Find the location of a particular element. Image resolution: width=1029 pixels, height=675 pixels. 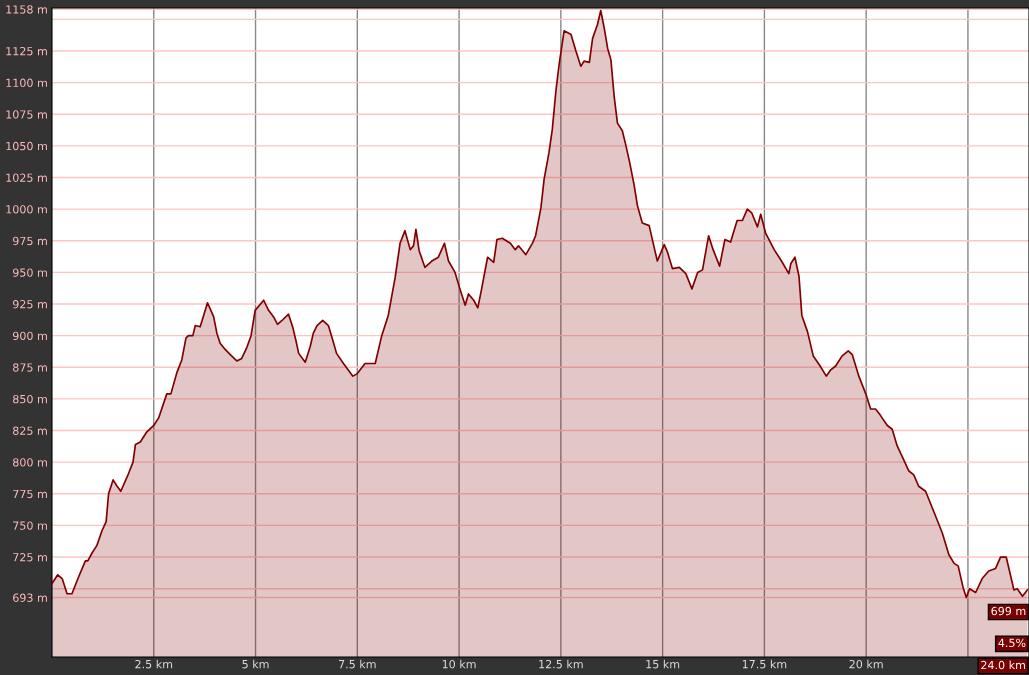

y-tick-label: 975 m is located at coordinates (29, 241).